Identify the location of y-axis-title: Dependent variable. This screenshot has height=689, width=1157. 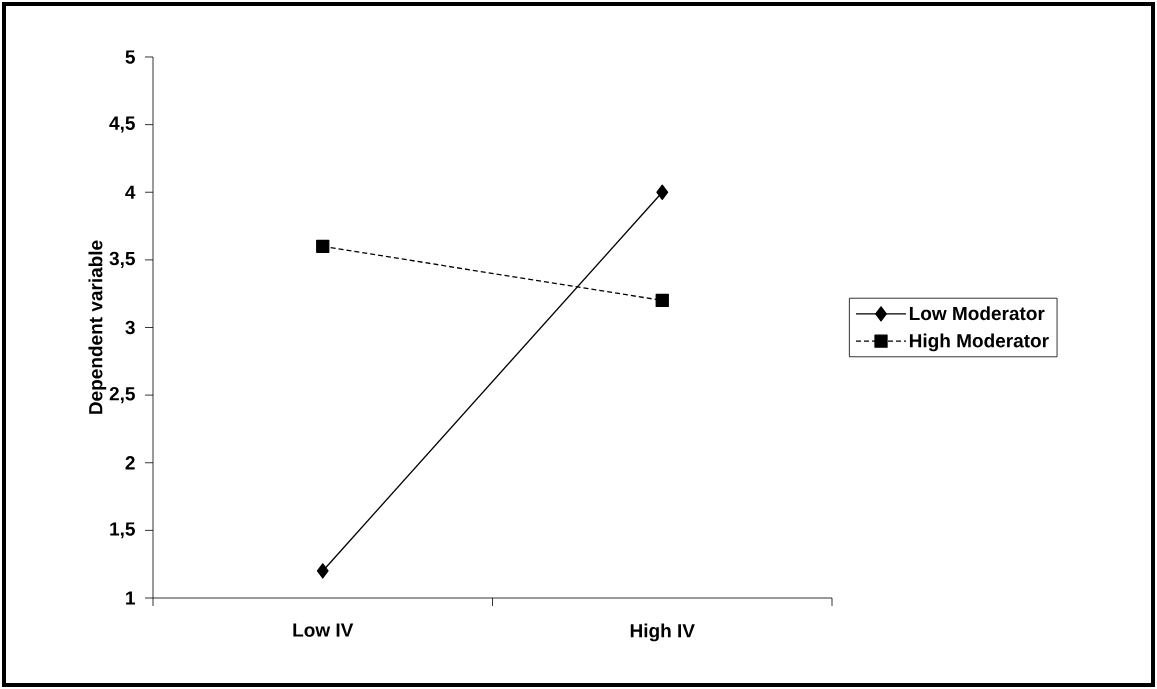
(97, 327).